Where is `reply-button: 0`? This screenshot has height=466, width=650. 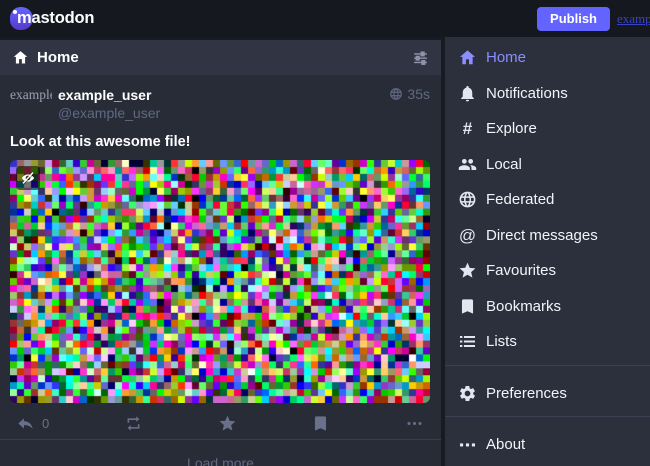 reply-button: 0 is located at coordinates (32, 423).